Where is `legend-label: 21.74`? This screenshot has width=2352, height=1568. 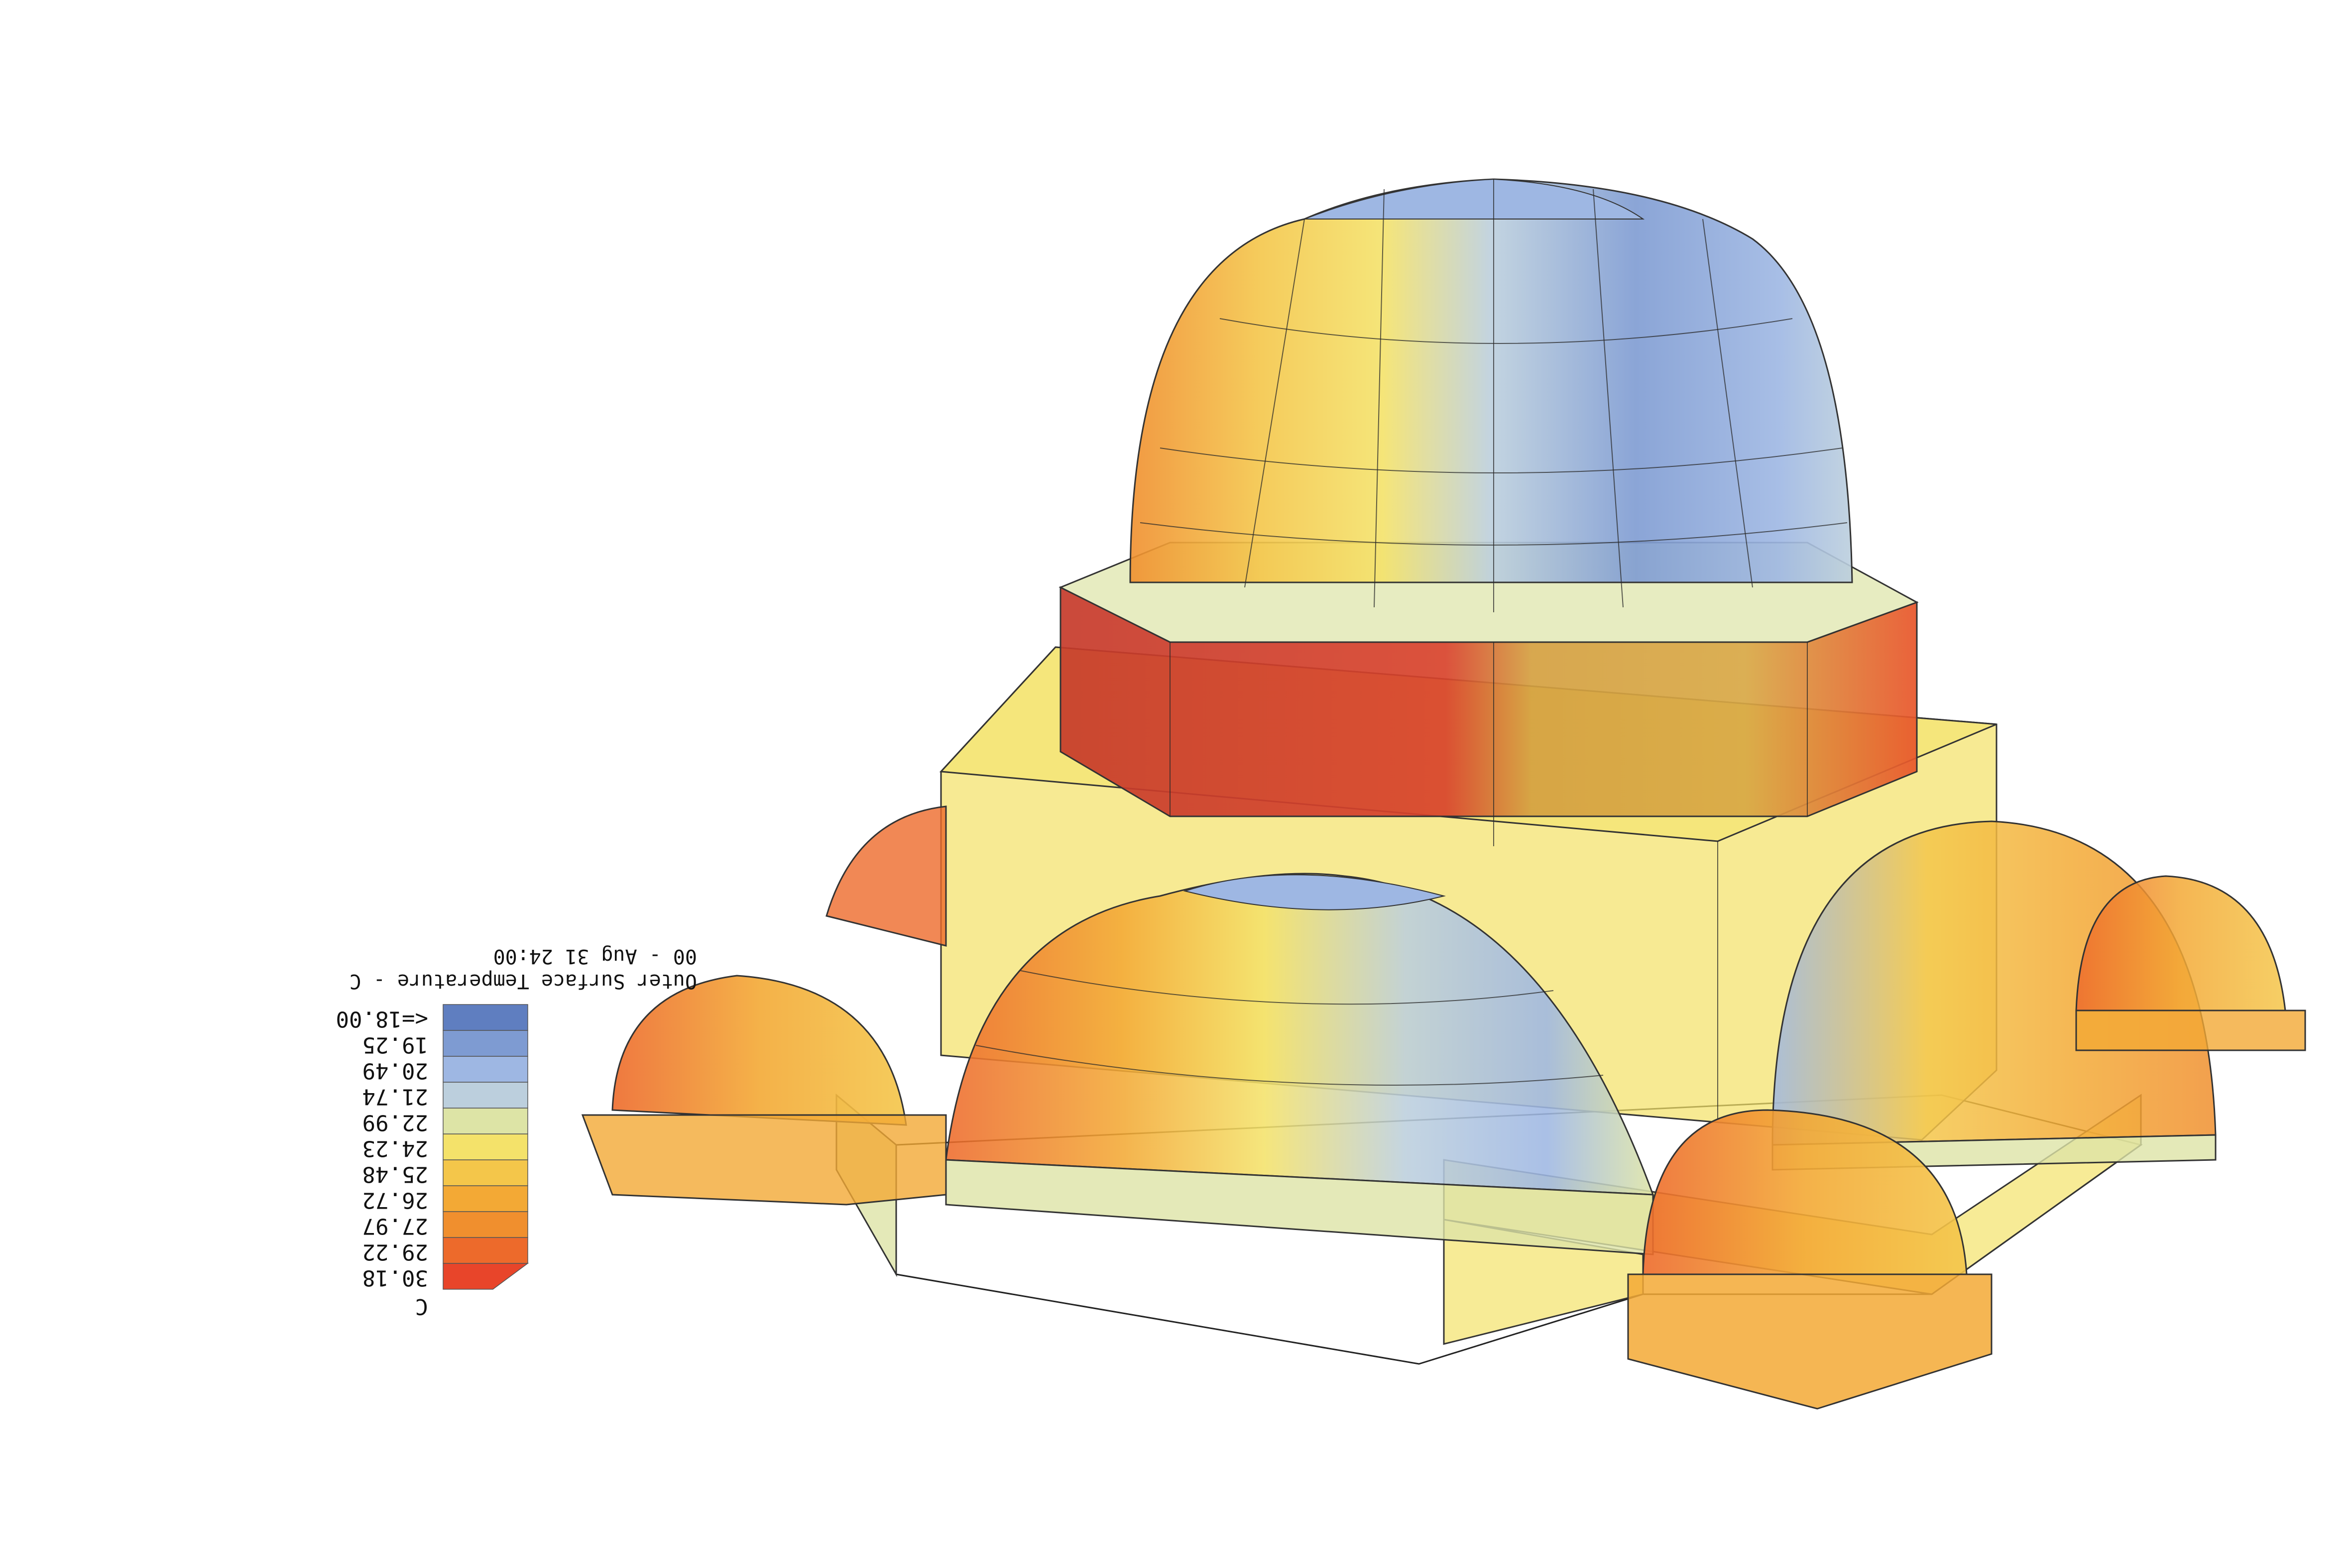 legend-label: 21.74 is located at coordinates (395, 1097).